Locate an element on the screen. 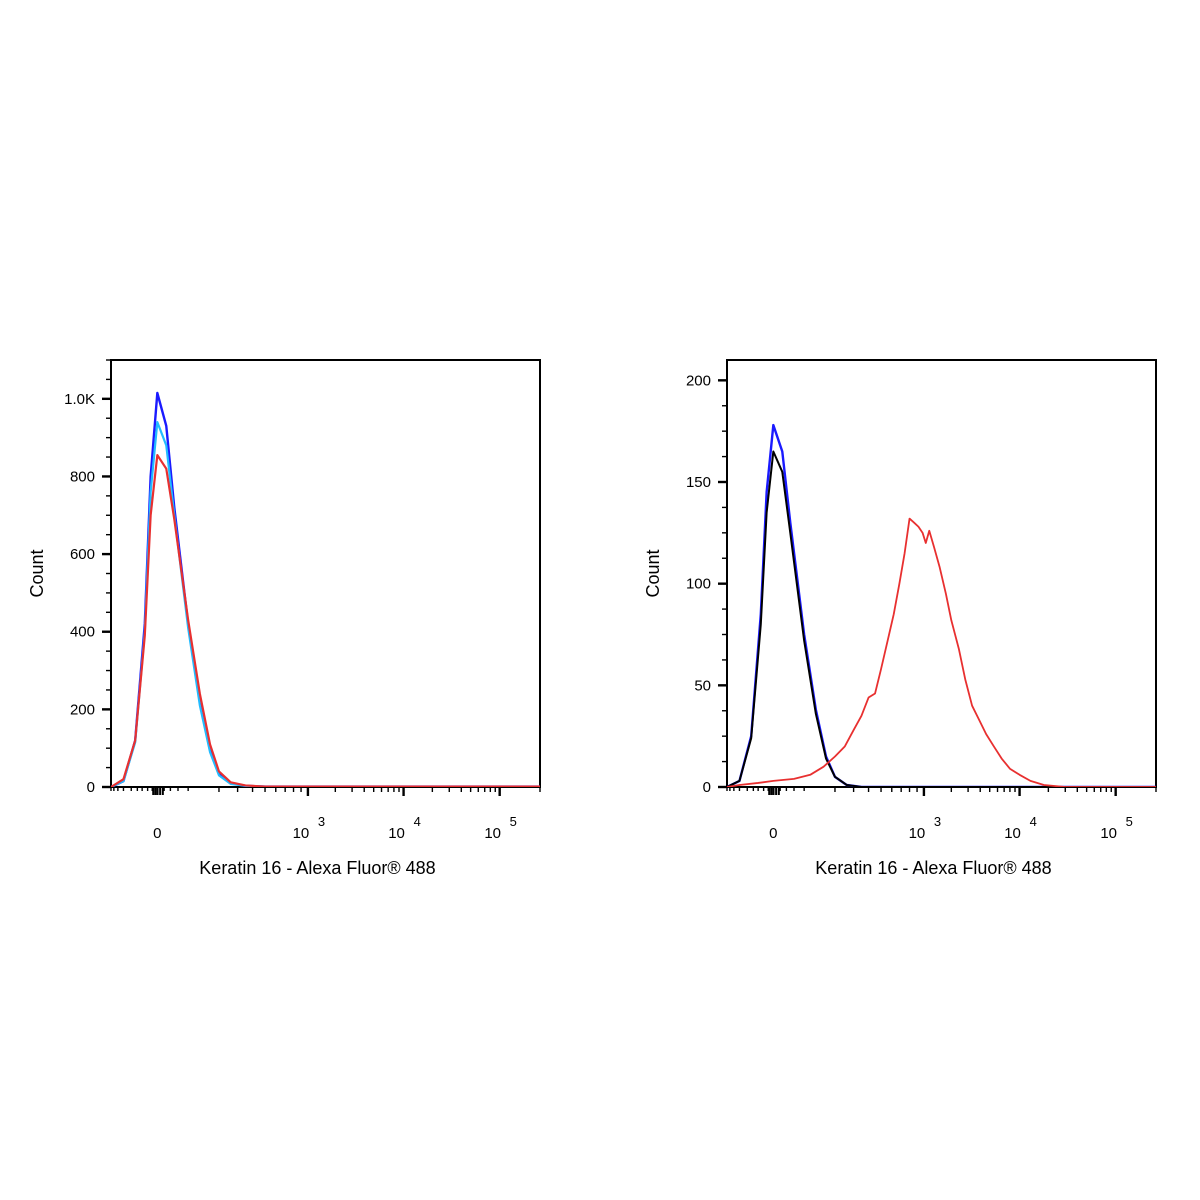 The height and width of the screenshot is (1200, 1200). y-tick-label: 150 is located at coordinates (698, 482).